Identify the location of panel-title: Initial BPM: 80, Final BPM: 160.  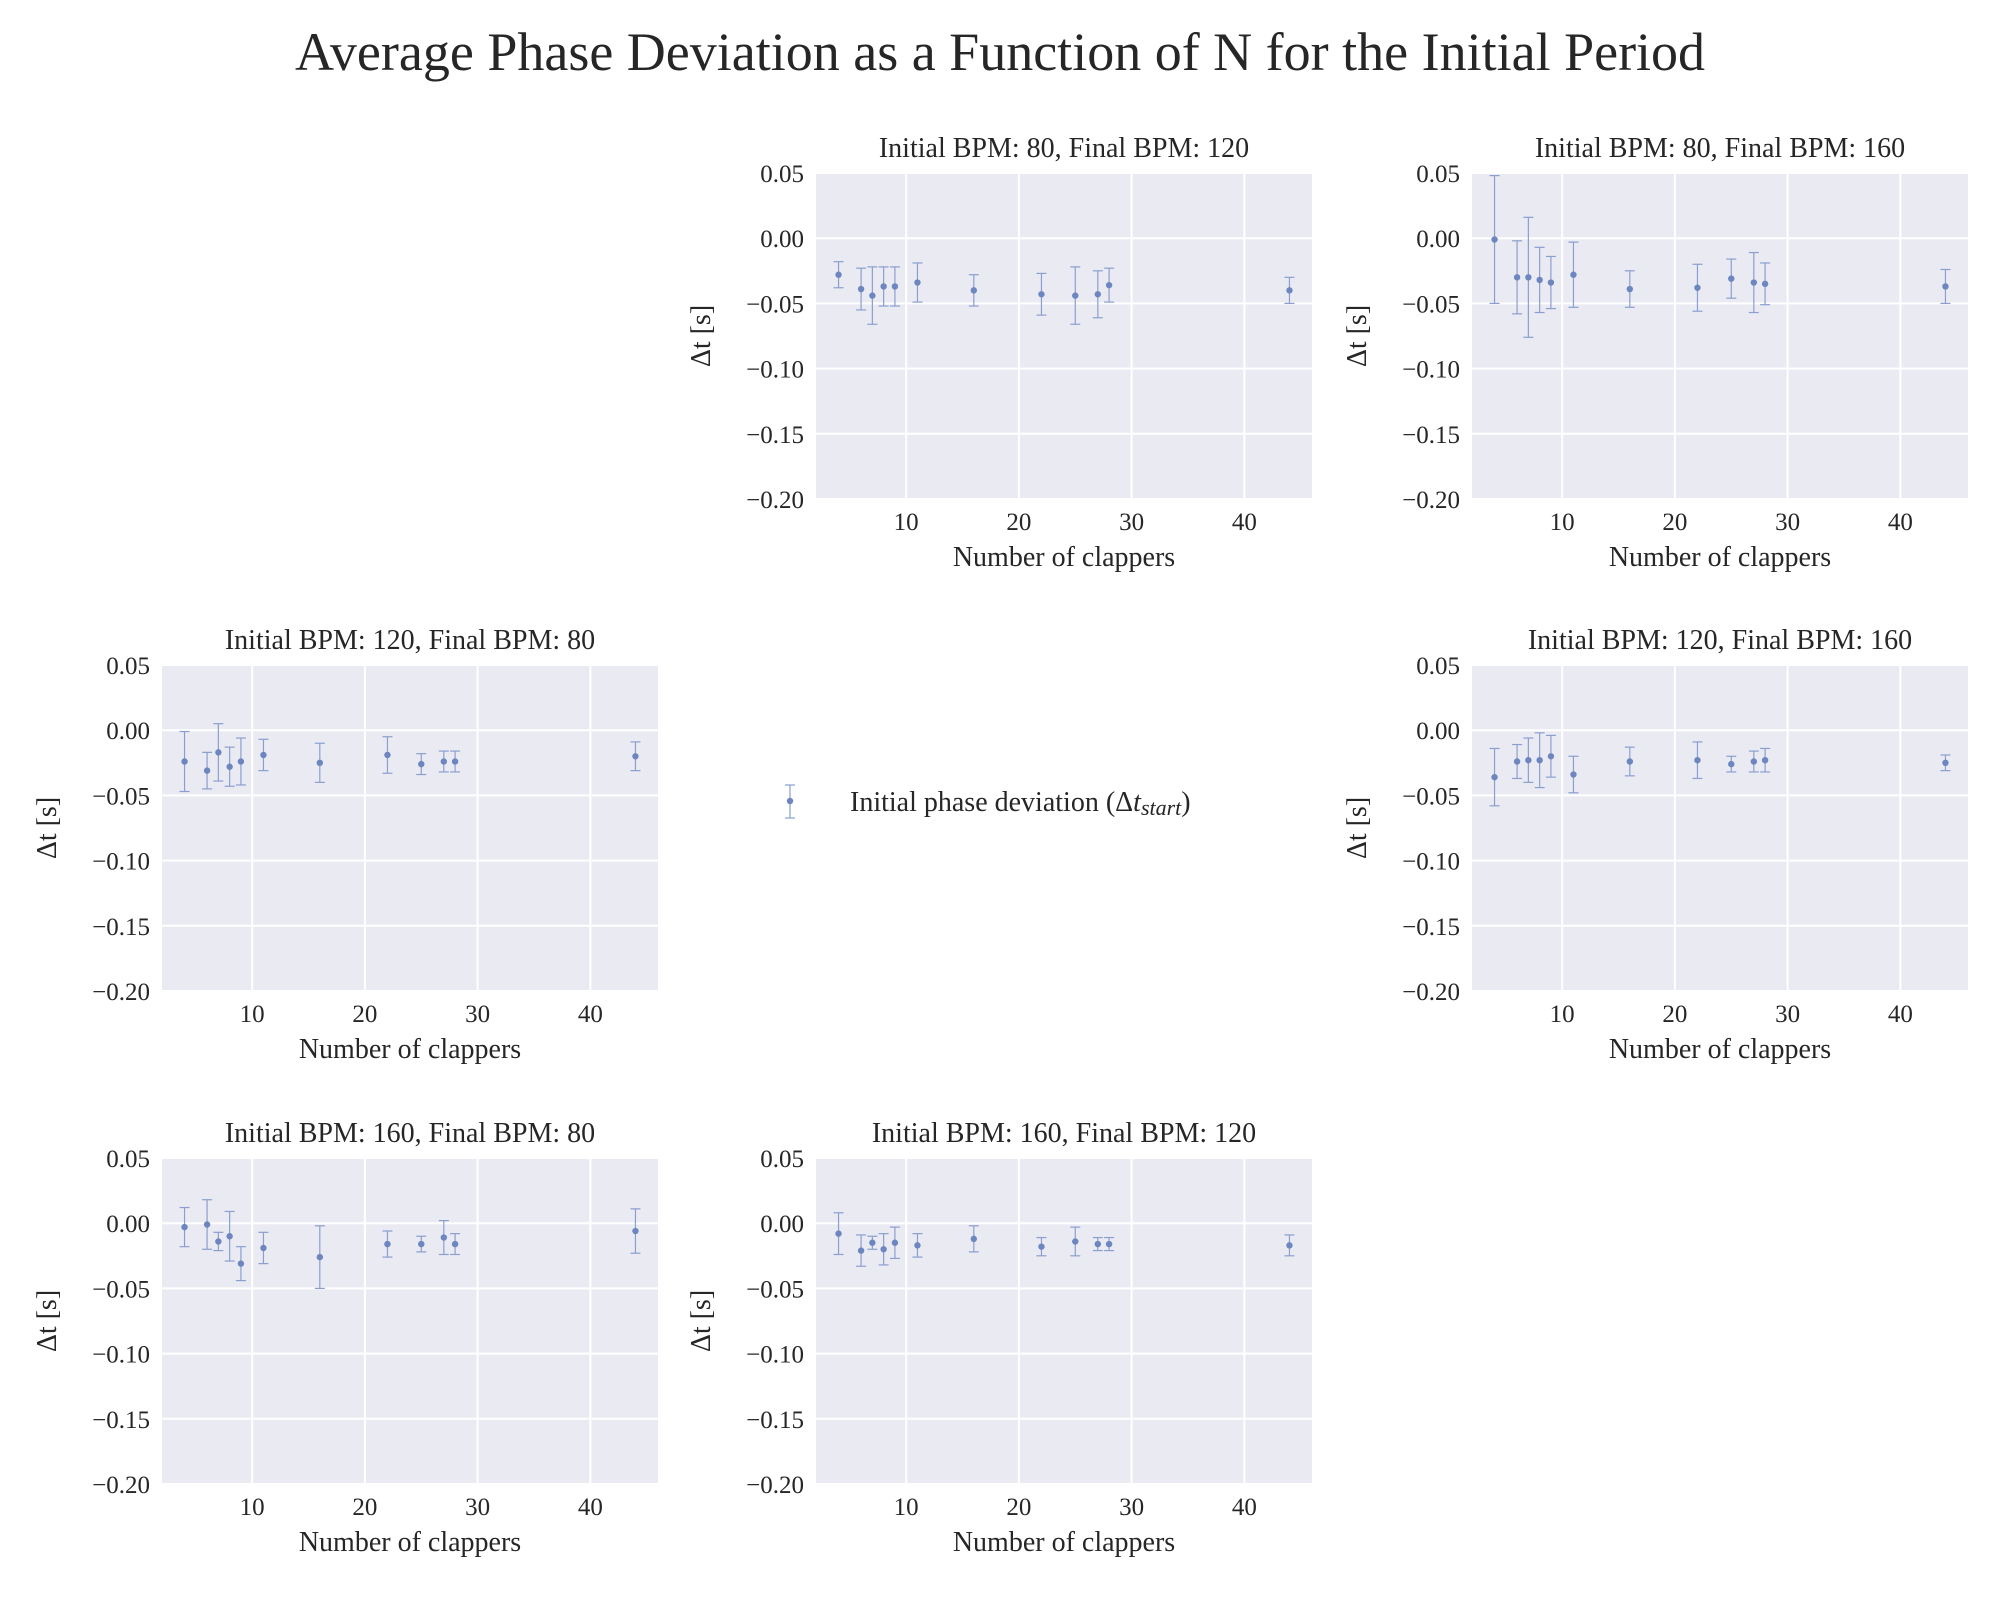
(1720, 148).